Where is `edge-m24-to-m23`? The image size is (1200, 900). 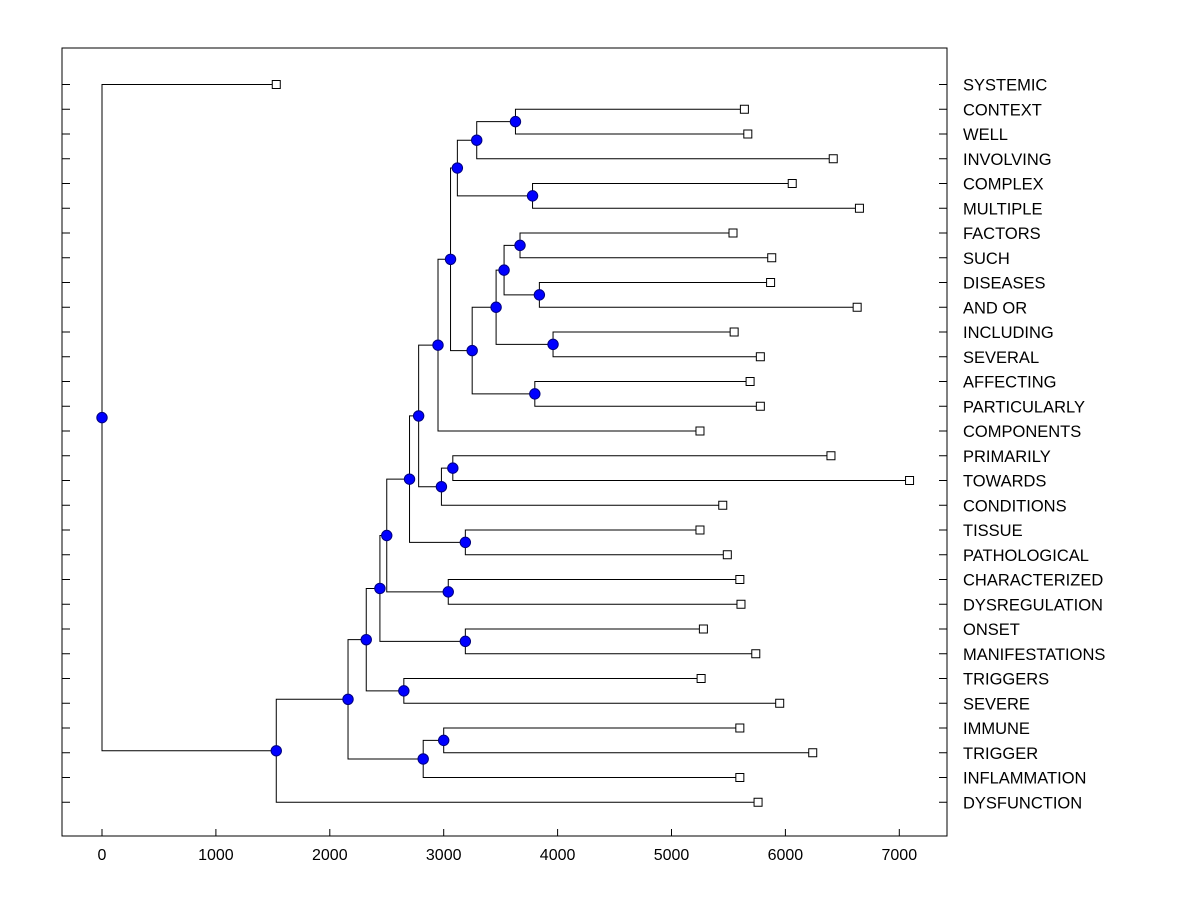 edge-m24-to-m23 is located at coordinates (384, 665).